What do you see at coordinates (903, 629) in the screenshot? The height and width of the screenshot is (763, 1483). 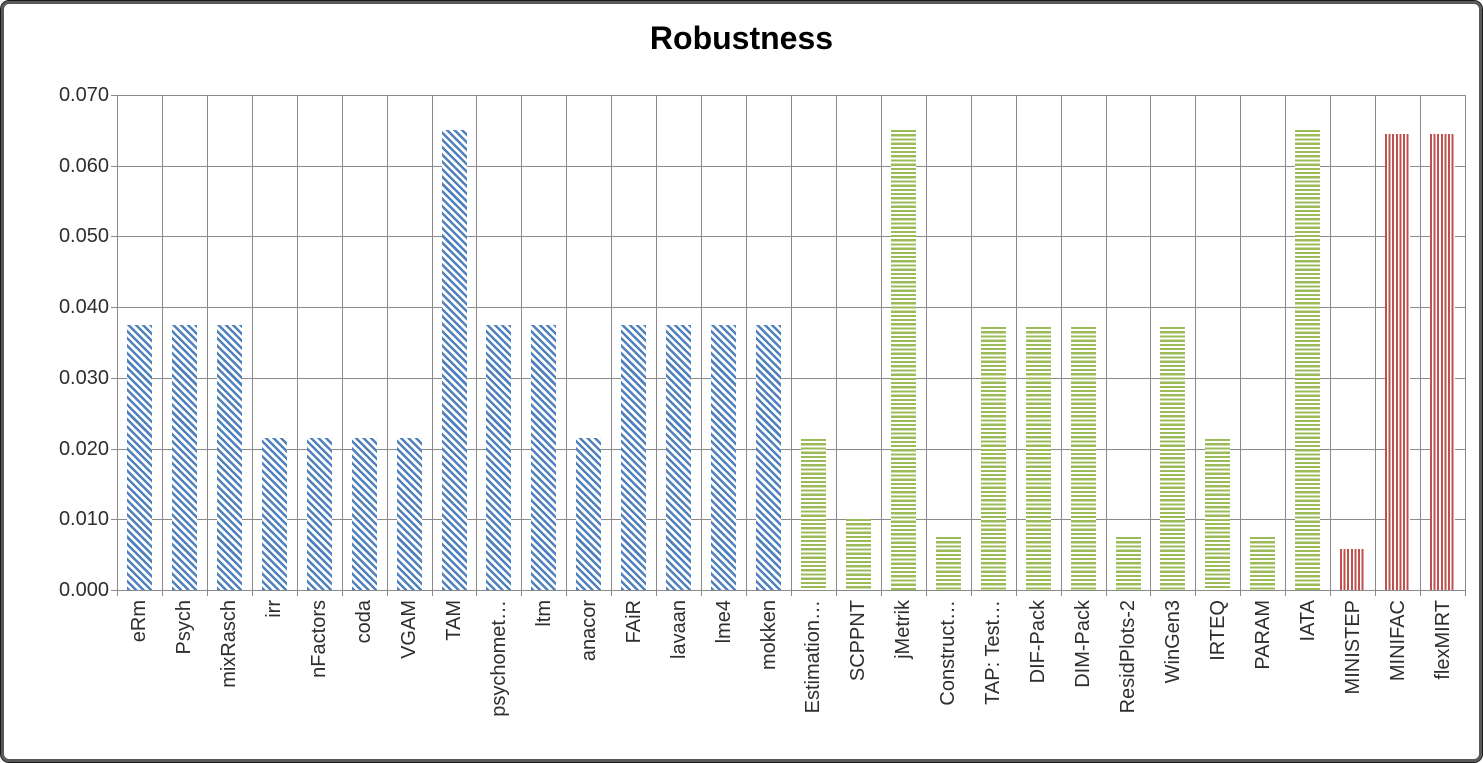 I see `x-axis-tick-label: jMetrik` at bounding box center [903, 629].